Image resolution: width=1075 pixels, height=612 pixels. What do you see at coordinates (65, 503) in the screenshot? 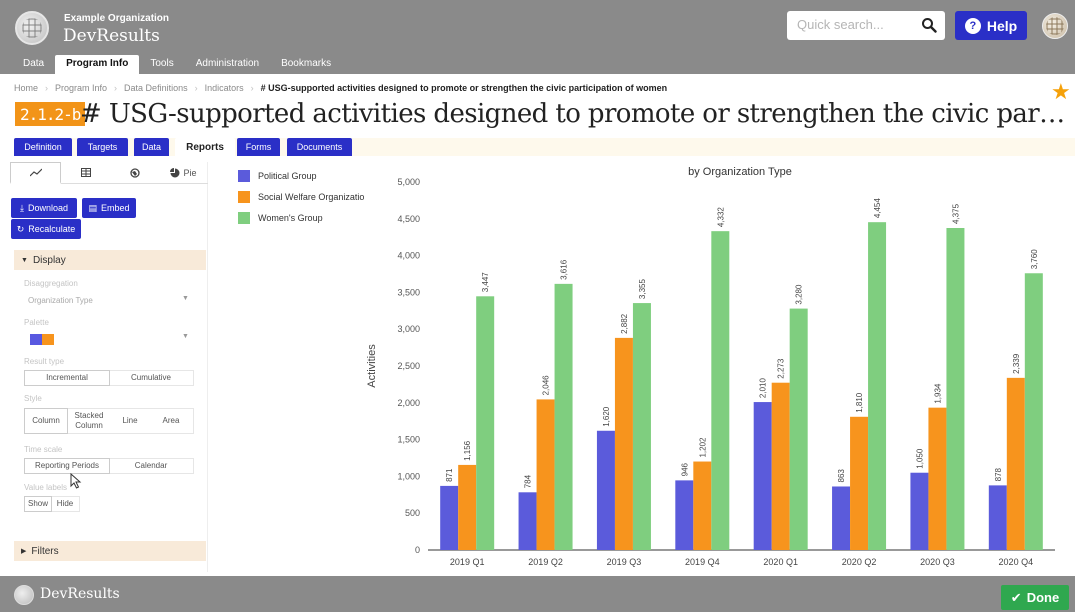
I see `hide-option: Hide` at bounding box center [65, 503].